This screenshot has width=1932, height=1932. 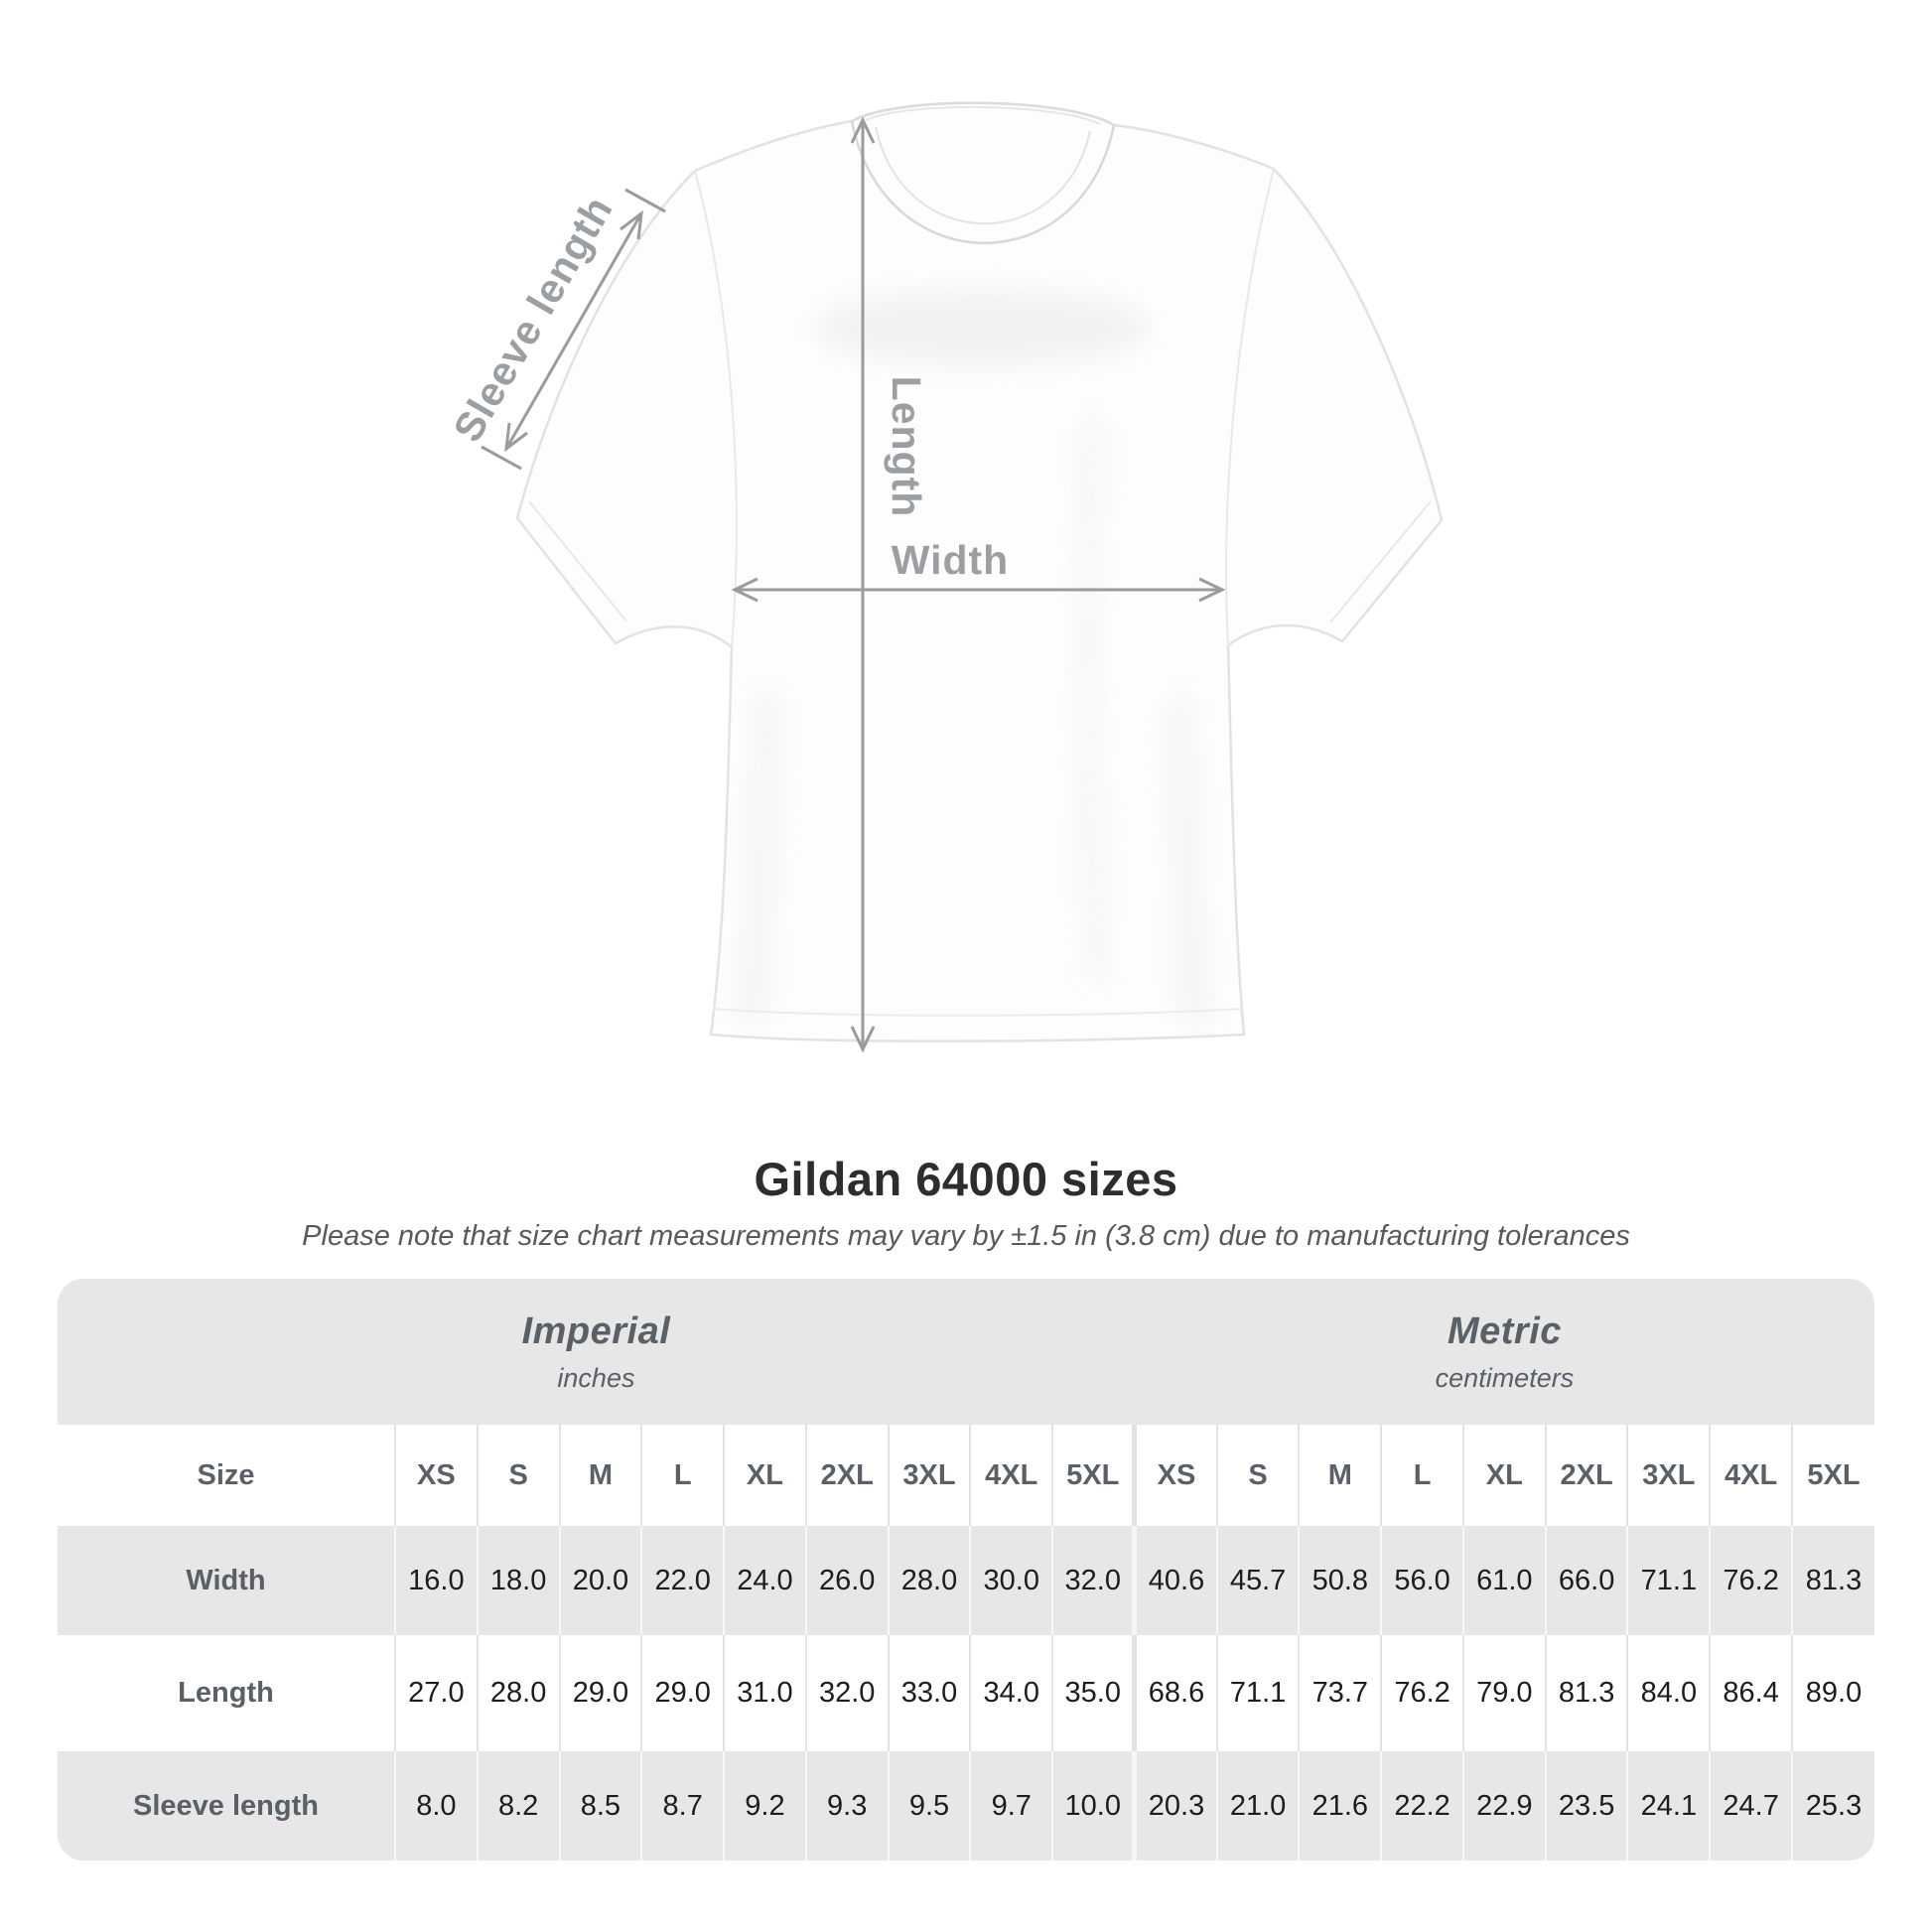 I want to click on width-imperial-m: 20.0, so click(x=600, y=1581).